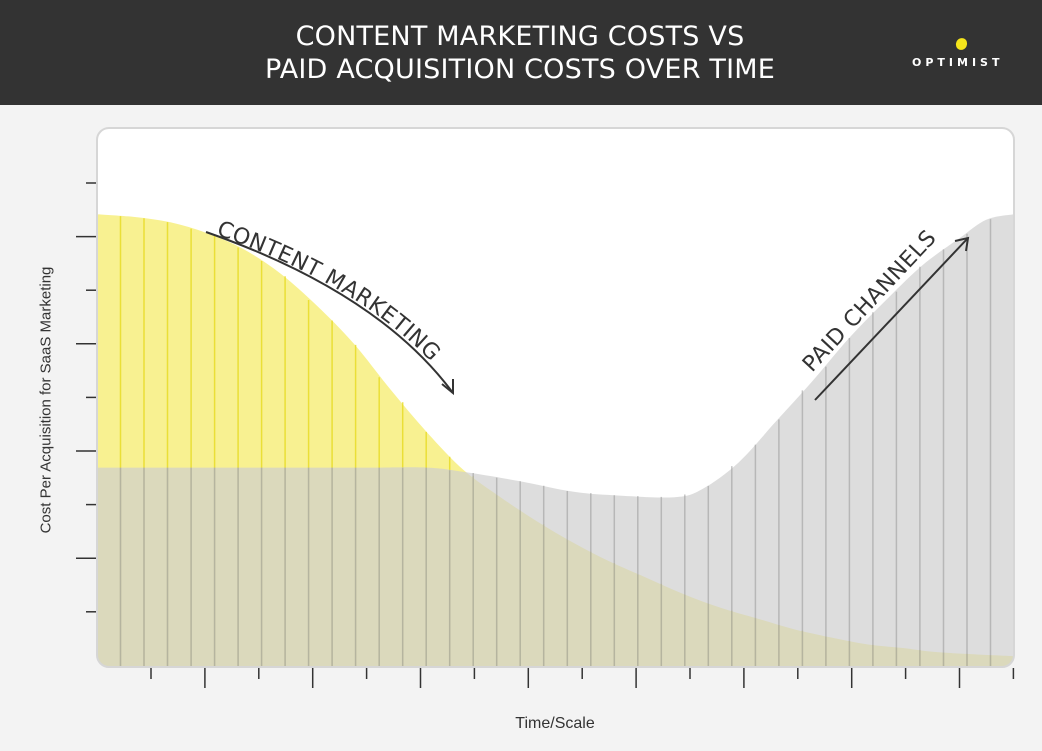 The image size is (1042, 751). What do you see at coordinates (86, 397) in the screenshot?
I see `y-axis-ticks` at bounding box center [86, 397].